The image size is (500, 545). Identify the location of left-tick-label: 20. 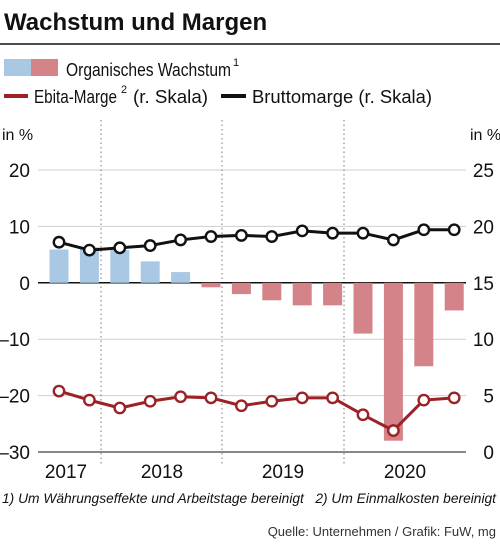
(19, 171).